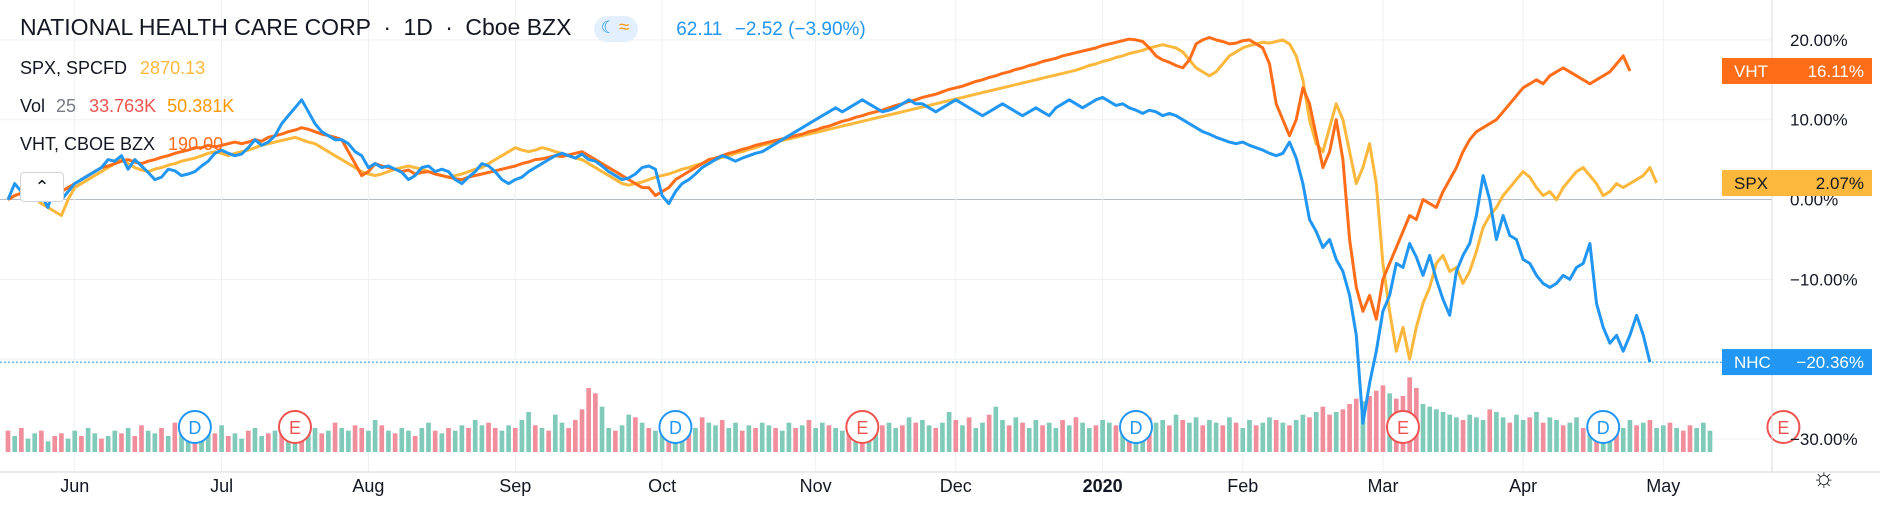 This screenshot has height=507, width=1880. What do you see at coordinates (121, 144) in the screenshot?
I see `legend-vht: VHT, CBOE BZX 190.00` at bounding box center [121, 144].